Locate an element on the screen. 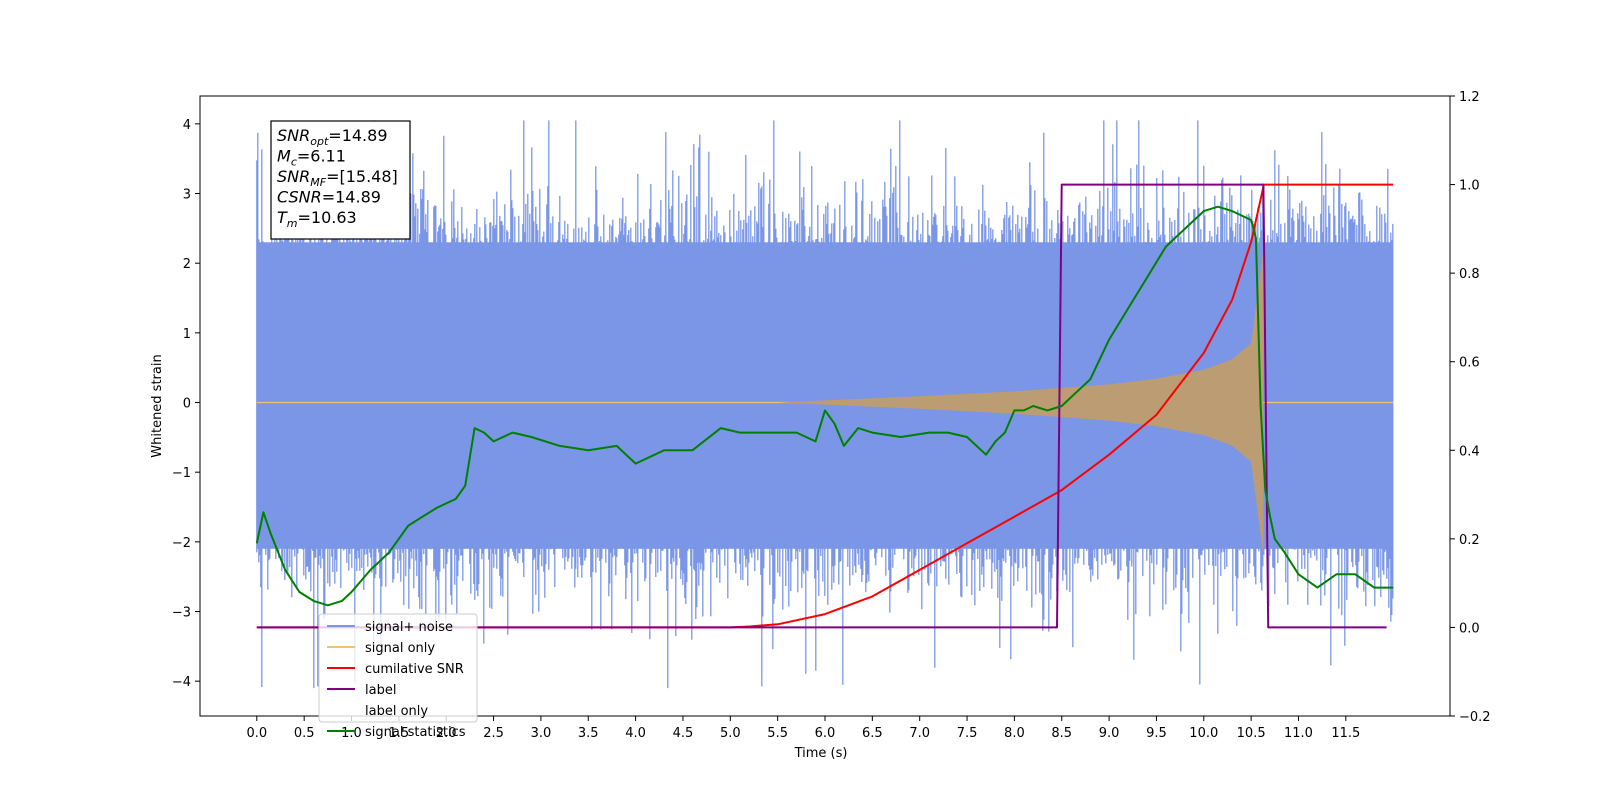  y-right-tick-label: −0.2 is located at coordinates (1475, 717).